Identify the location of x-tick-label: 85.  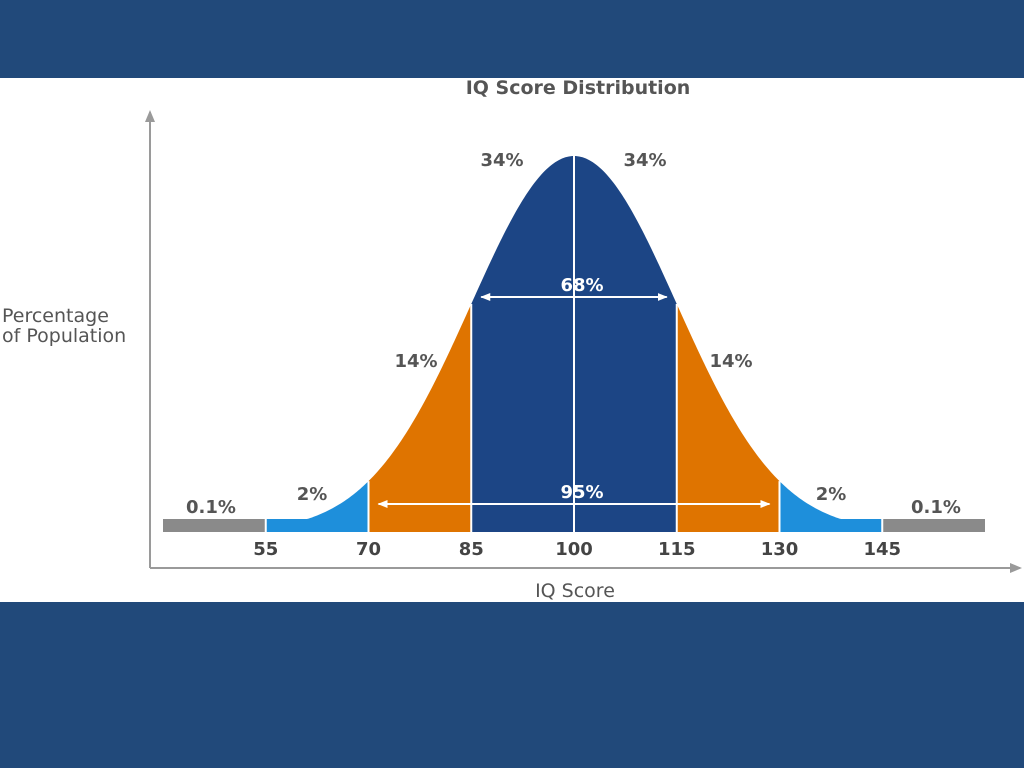
(471, 549).